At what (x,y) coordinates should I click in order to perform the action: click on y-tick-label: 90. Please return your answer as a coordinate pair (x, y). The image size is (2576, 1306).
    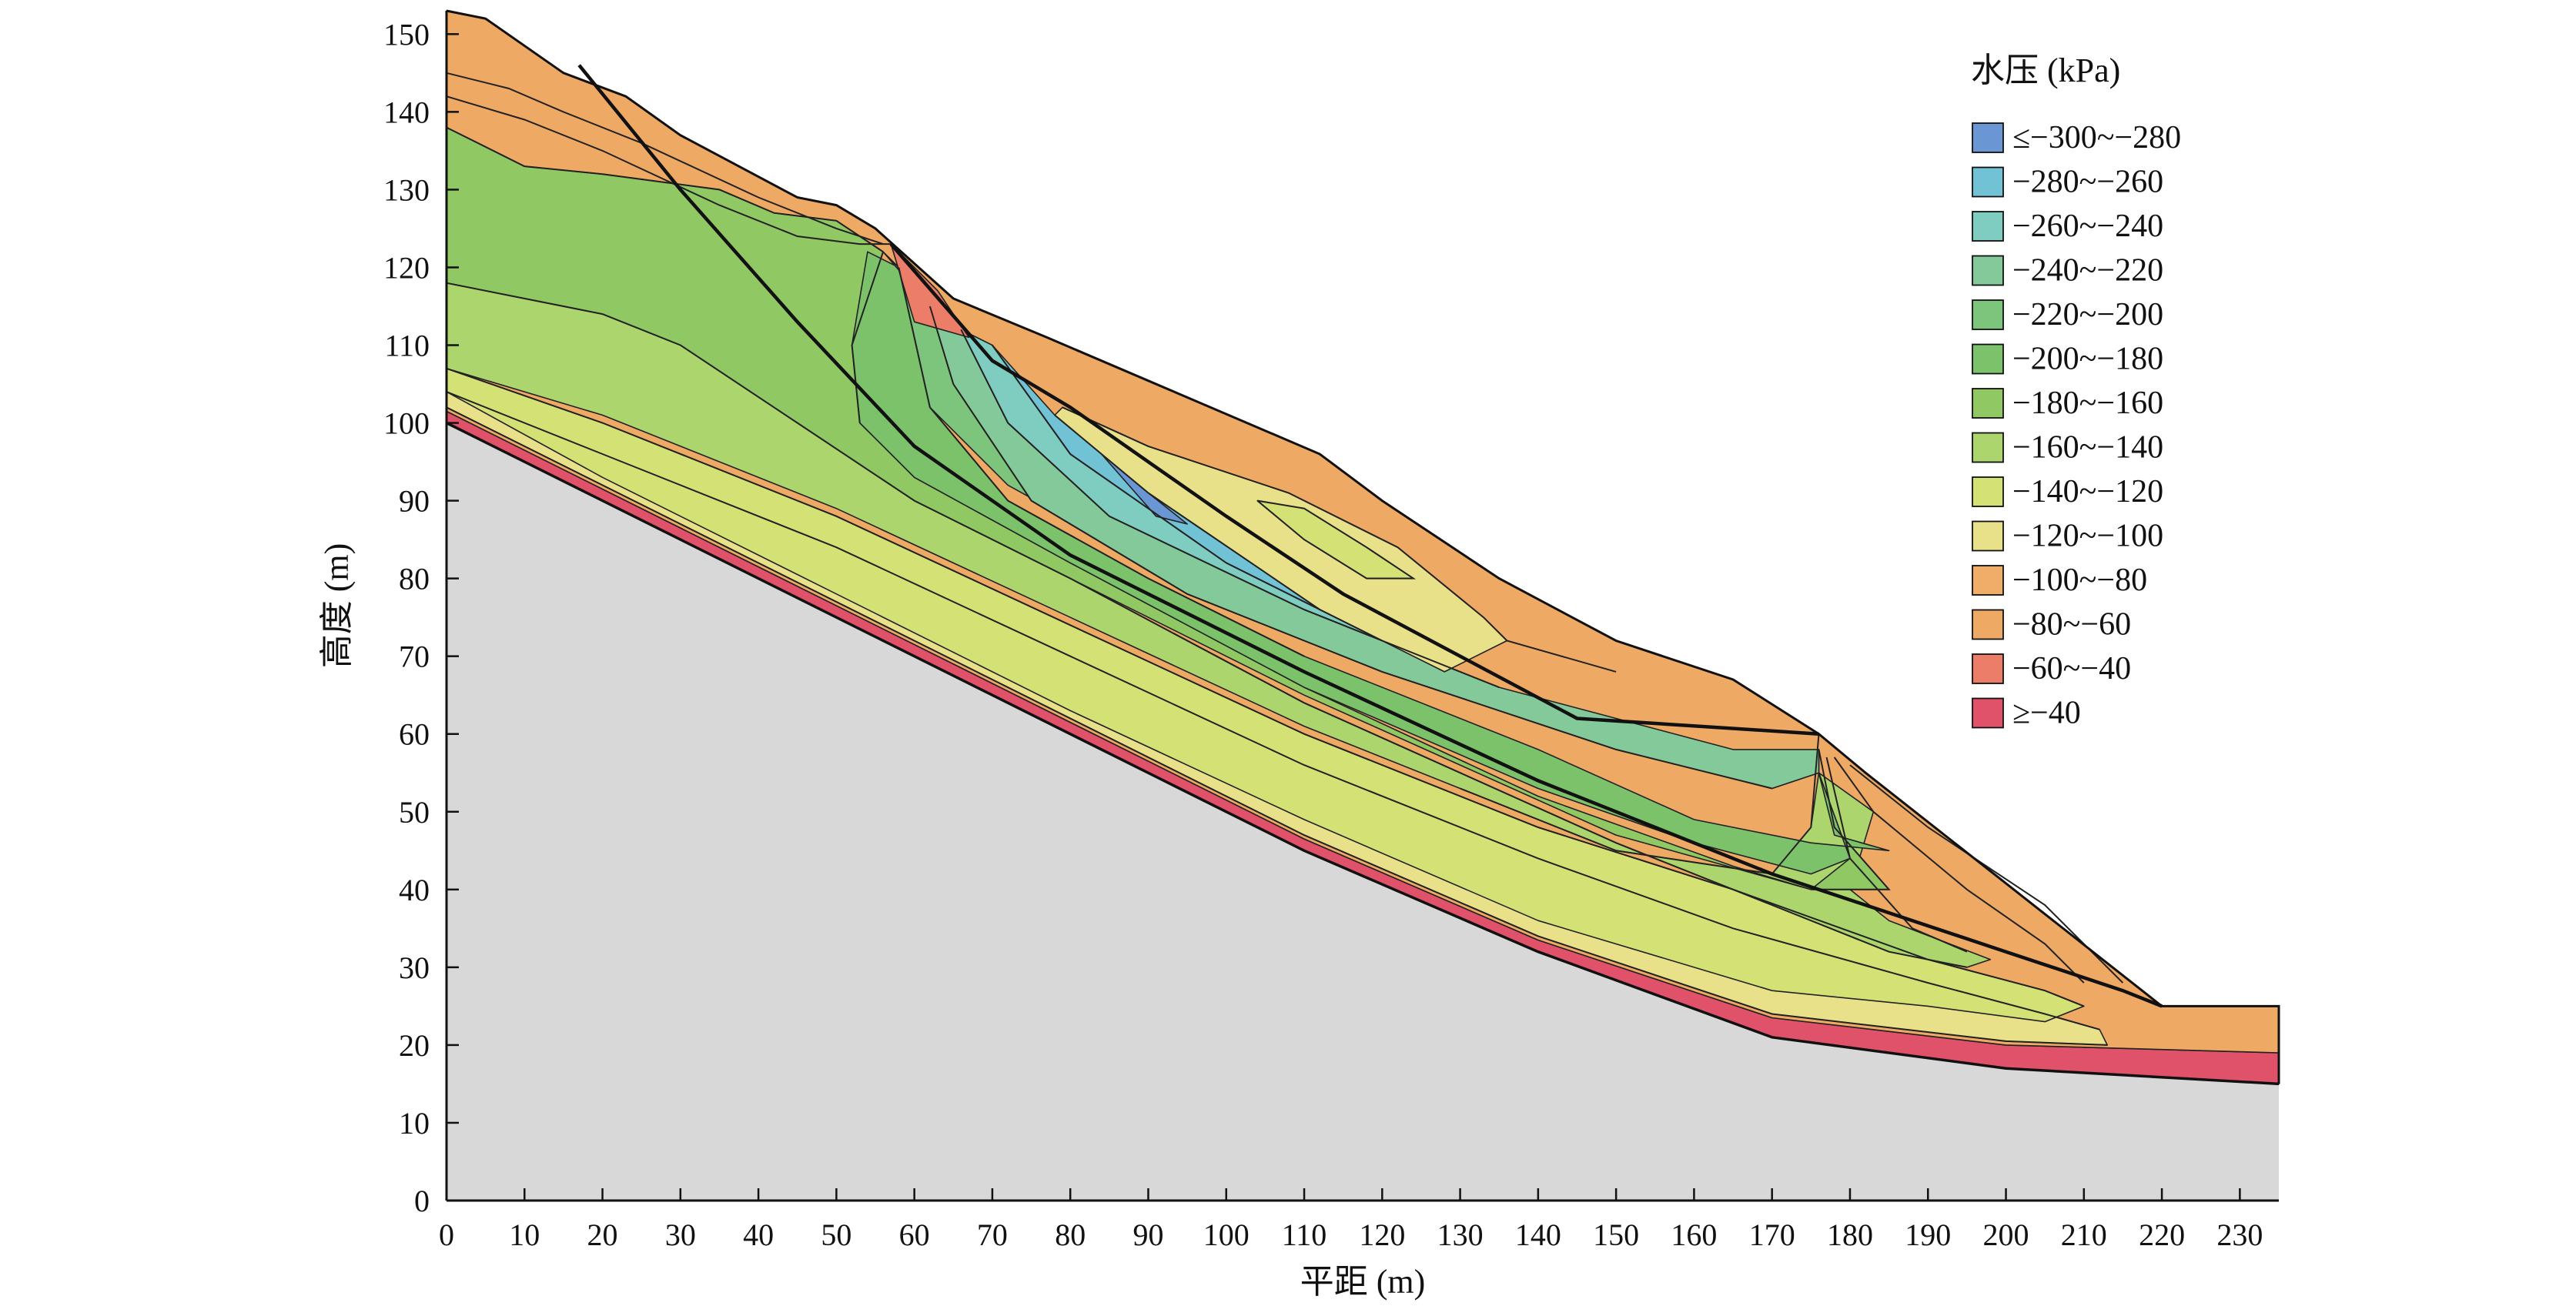
    Looking at the image, I should click on (414, 501).